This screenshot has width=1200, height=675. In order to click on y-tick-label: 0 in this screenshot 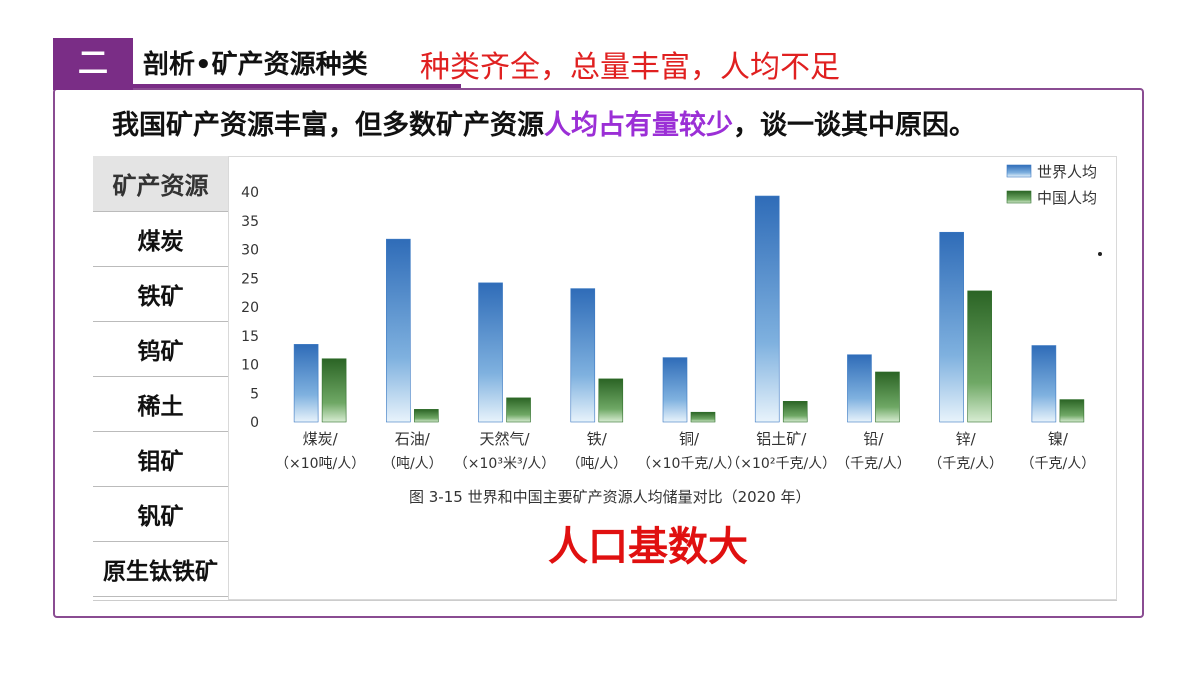, I will do `click(254, 423)`.